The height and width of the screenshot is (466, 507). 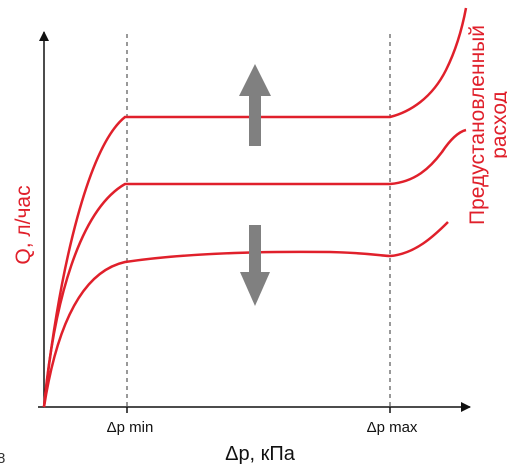 I want to click on x-axis-title: Δp, кПа, so click(x=260, y=454).